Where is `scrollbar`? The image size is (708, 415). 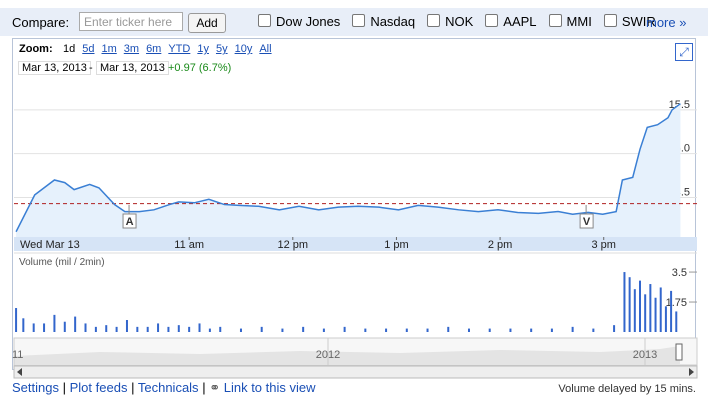 scrollbar is located at coordinates (355, 372).